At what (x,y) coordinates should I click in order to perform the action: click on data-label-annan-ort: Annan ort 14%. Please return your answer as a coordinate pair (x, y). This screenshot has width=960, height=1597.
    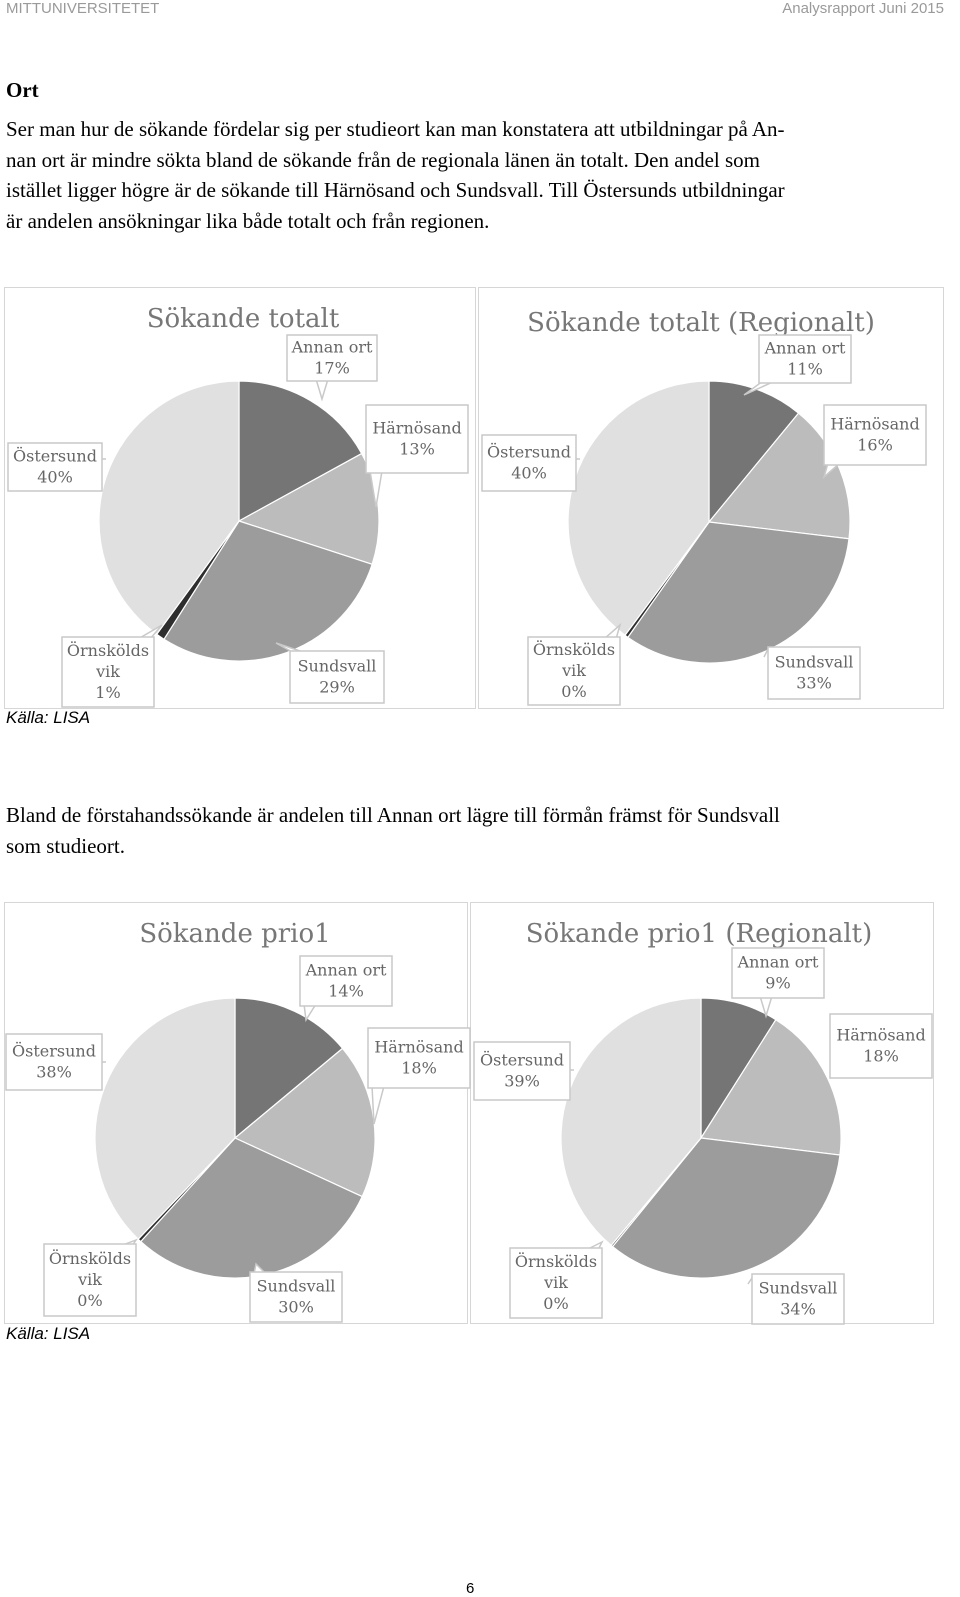
    Looking at the image, I should click on (346, 989).